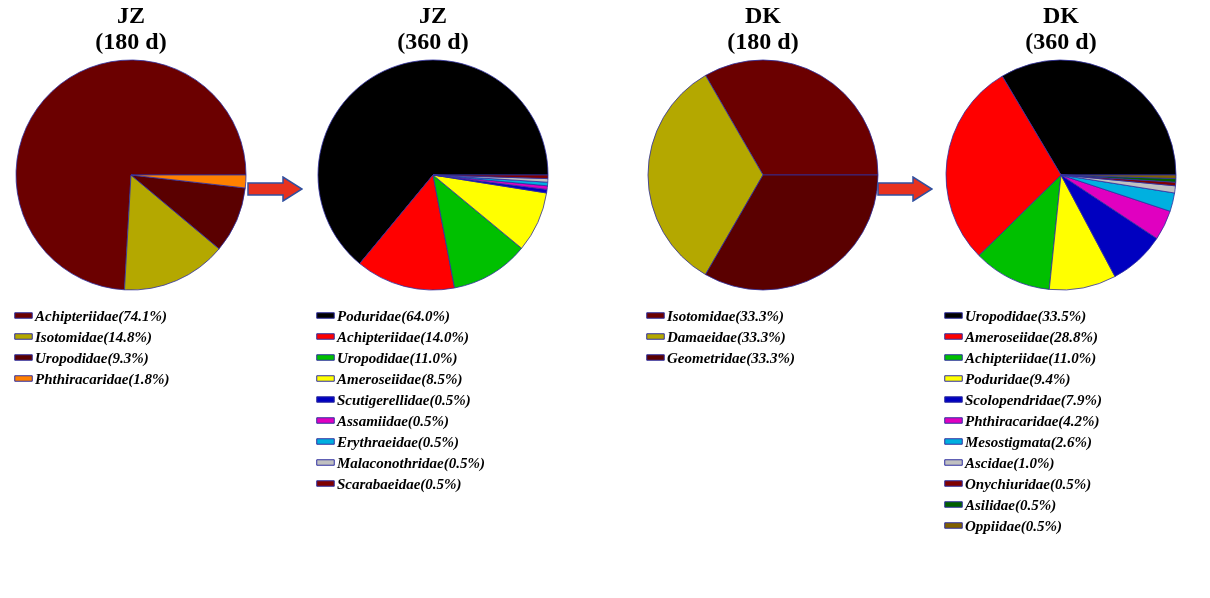 The height and width of the screenshot is (598, 1210). Describe the element at coordinates (393, 316) in the screenshot. I see `legend-label: Poduridae(64.0%)` at that location.